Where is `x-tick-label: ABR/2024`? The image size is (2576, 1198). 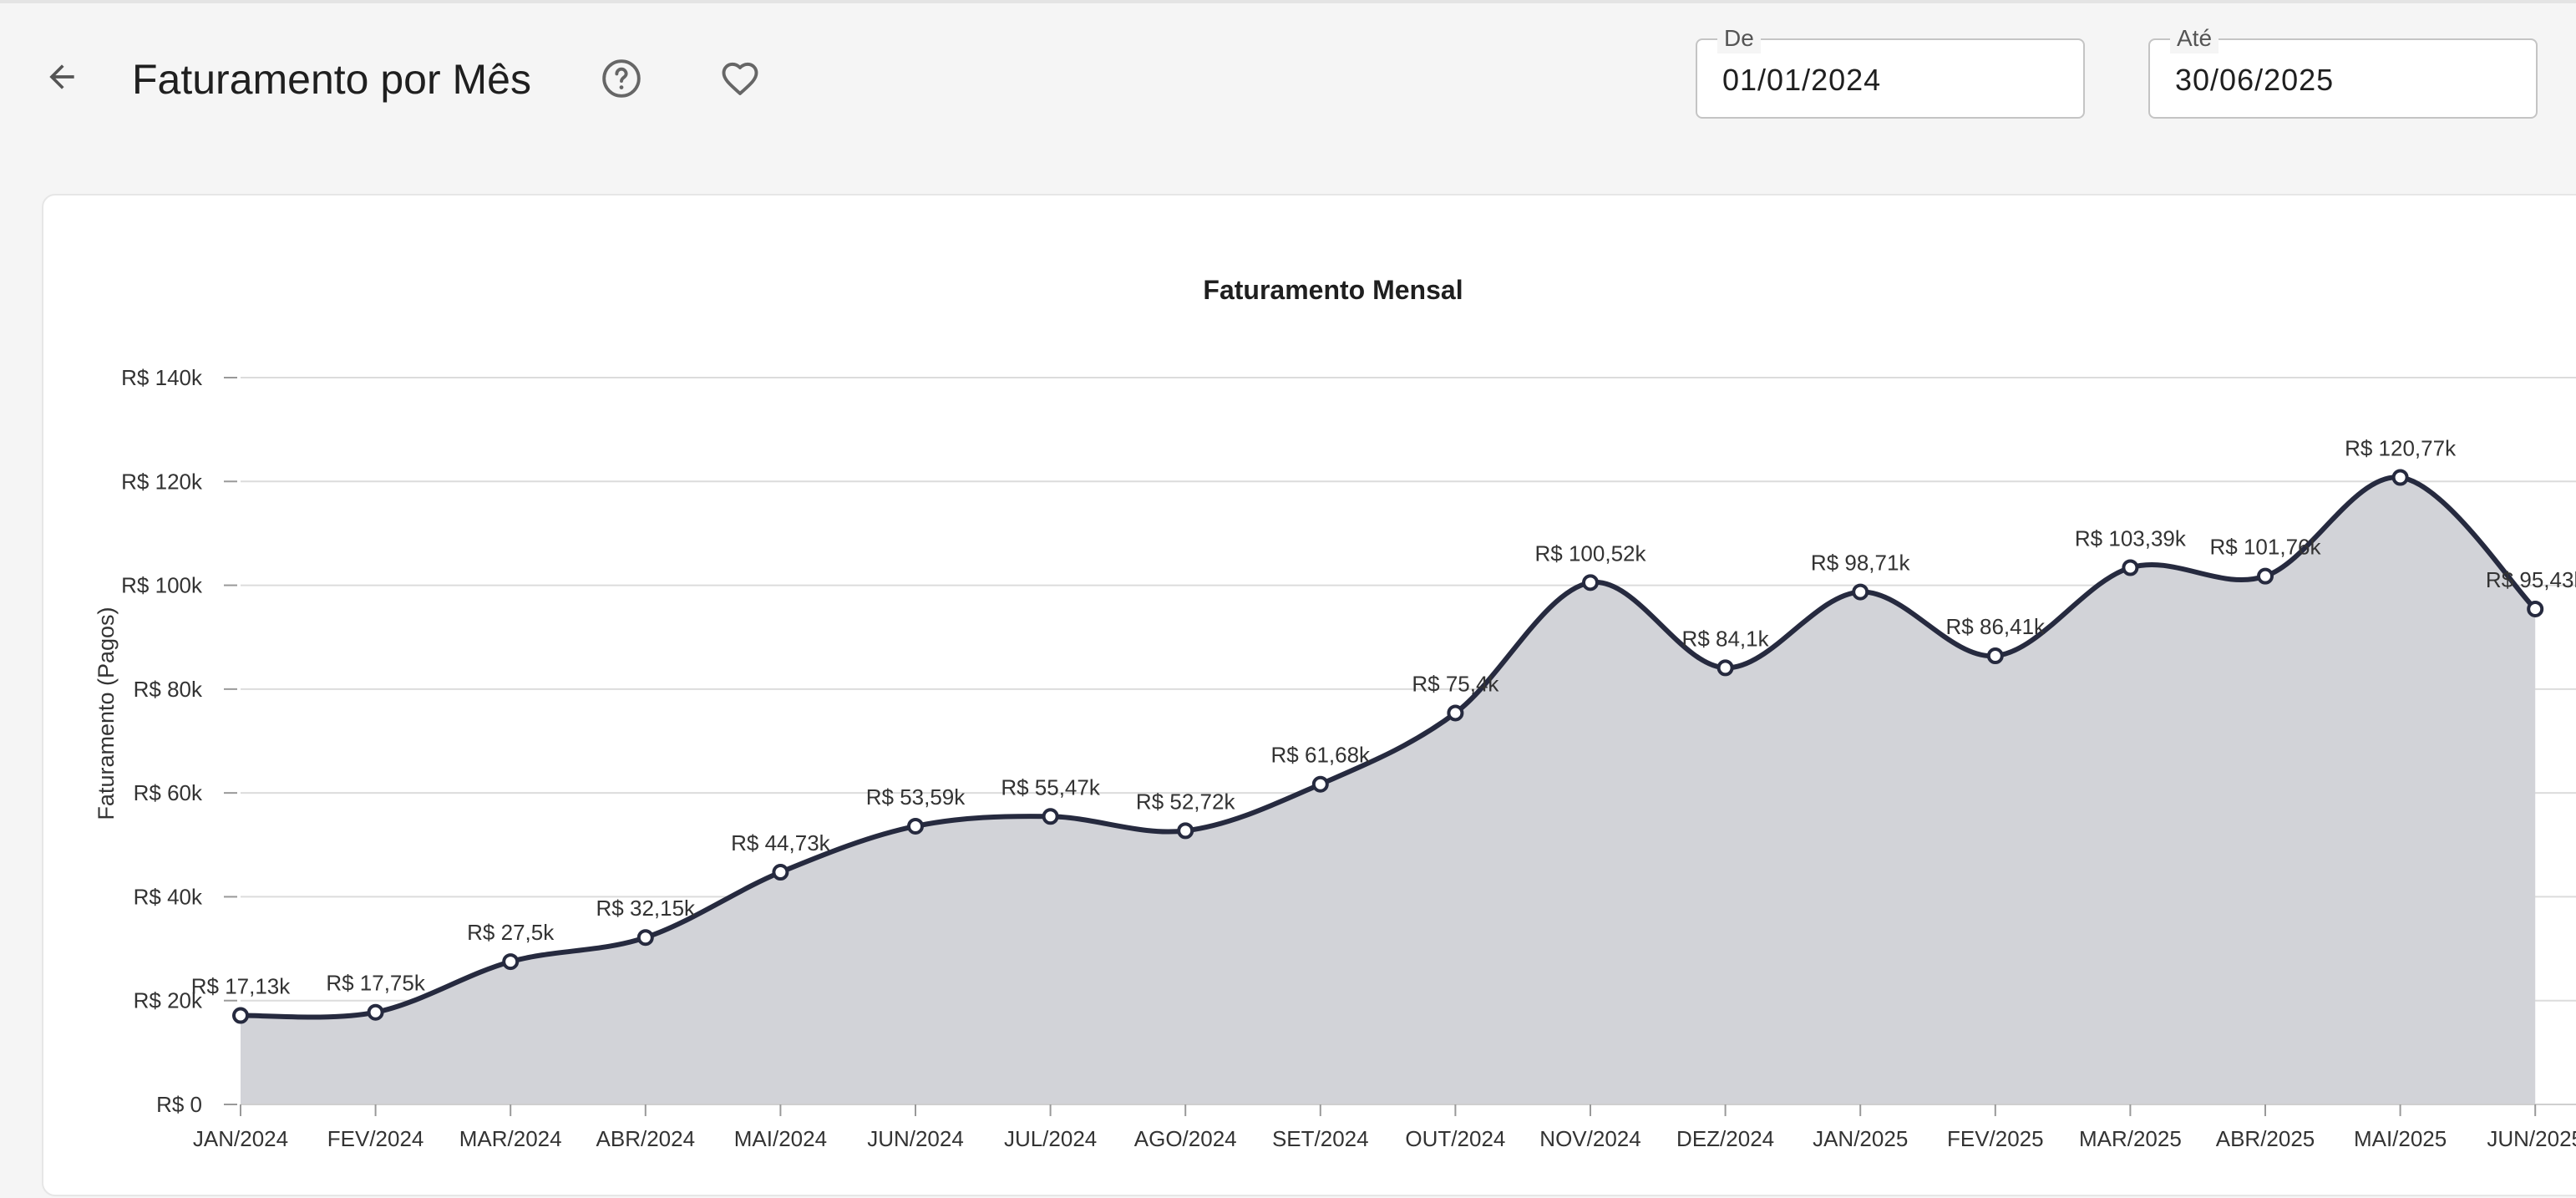 x-tick-label: ABR/2024 is located at coordinates (646, 1139).